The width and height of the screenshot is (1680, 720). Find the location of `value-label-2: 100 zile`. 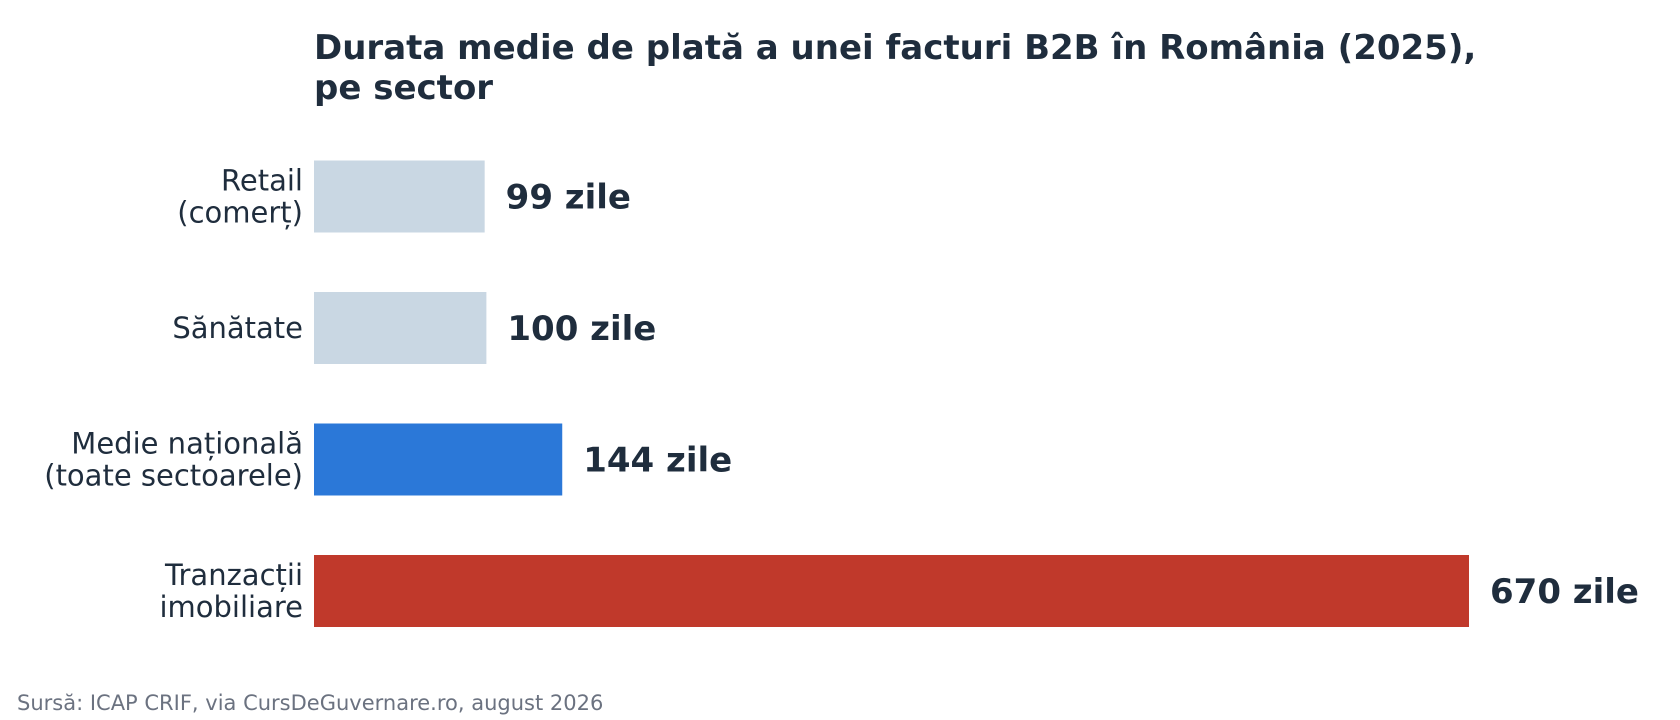

value-label-2: 100 zile is located at coordinates (581, 329).